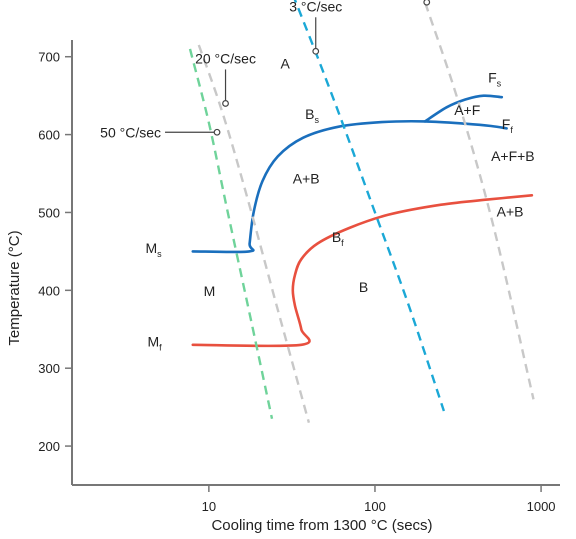  Describe the element at coordinates (217, 132) in the screenshot. I see `rate-marker-50-c-sec` at that location.